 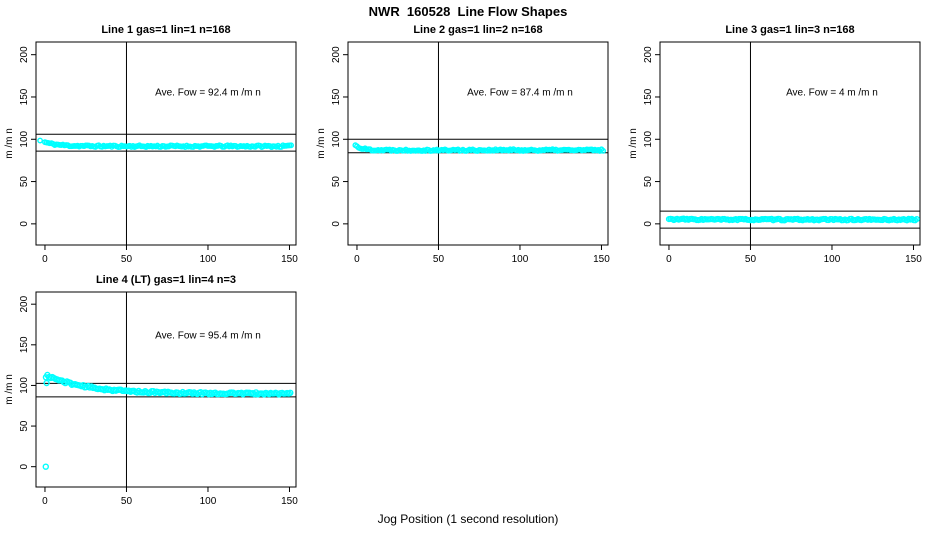 What do you see at coordinates (208, 335) in the screenshot?
I see `ave-flow-annotation: Ave. Fow = 95.4 m /m n` at bounding box center [208, 335].